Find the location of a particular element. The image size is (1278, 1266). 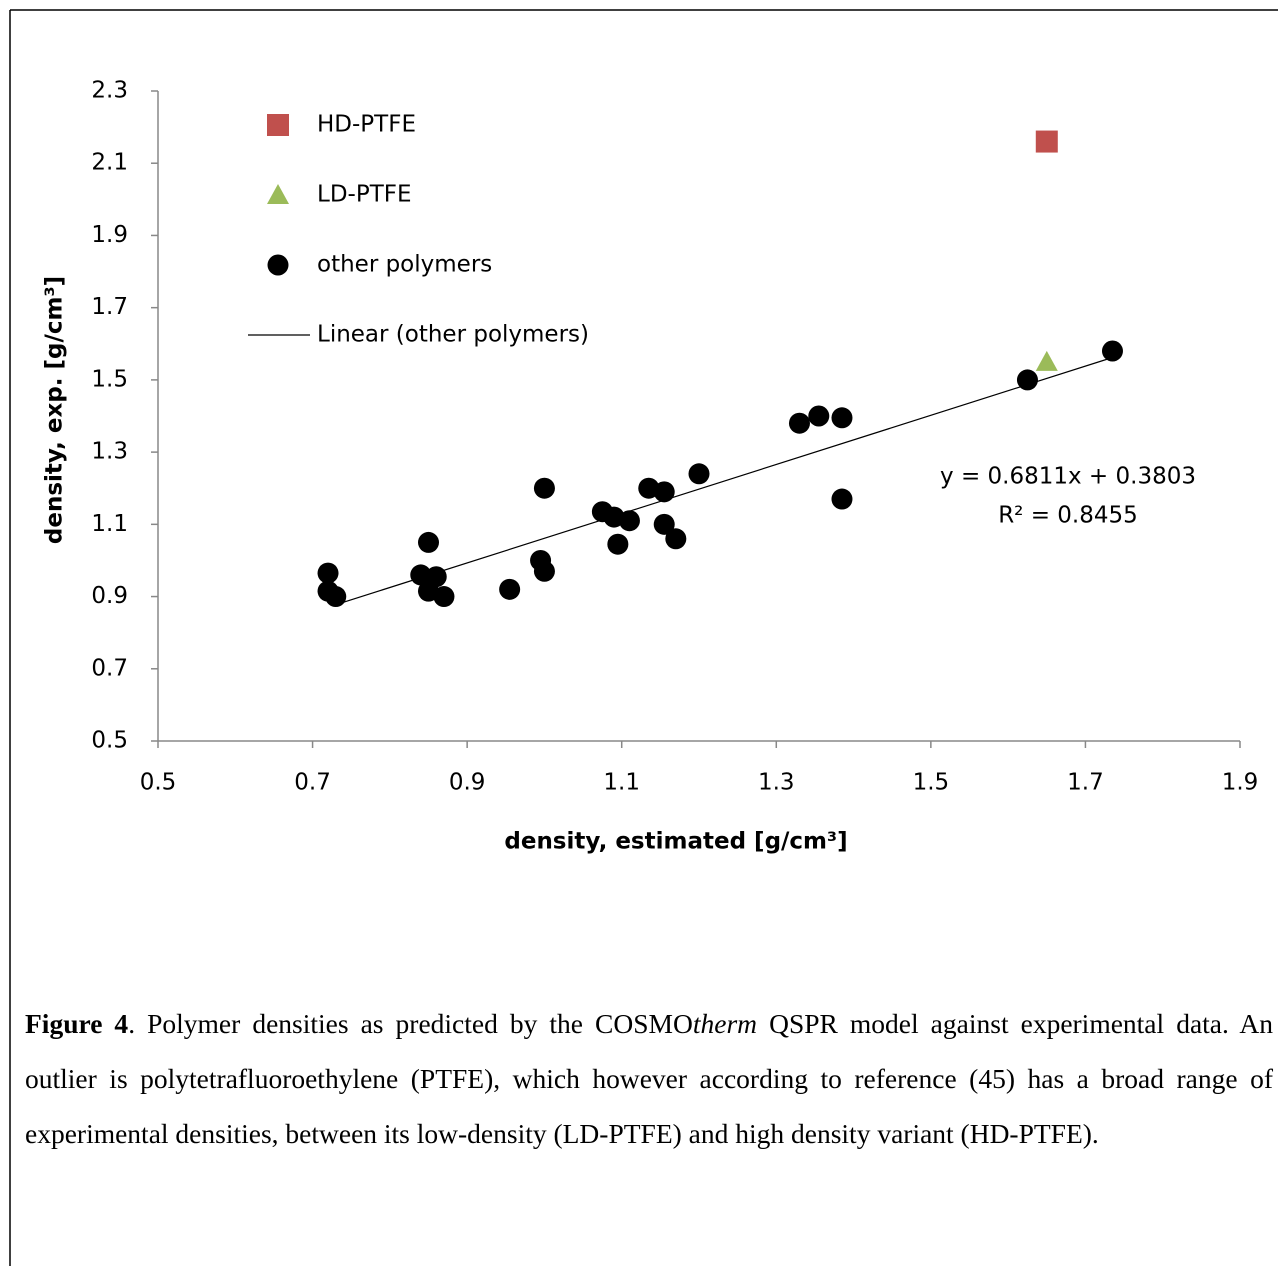

y-tick-label: 0.5 is located at coordinates (109, 741).